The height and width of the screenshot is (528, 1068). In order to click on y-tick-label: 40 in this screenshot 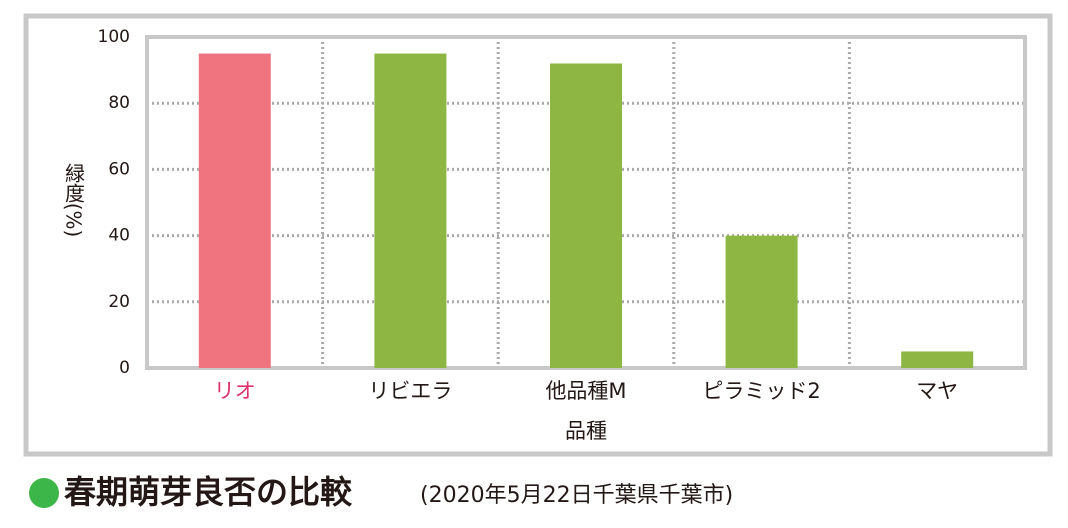, I will do `click(119, 236)`.